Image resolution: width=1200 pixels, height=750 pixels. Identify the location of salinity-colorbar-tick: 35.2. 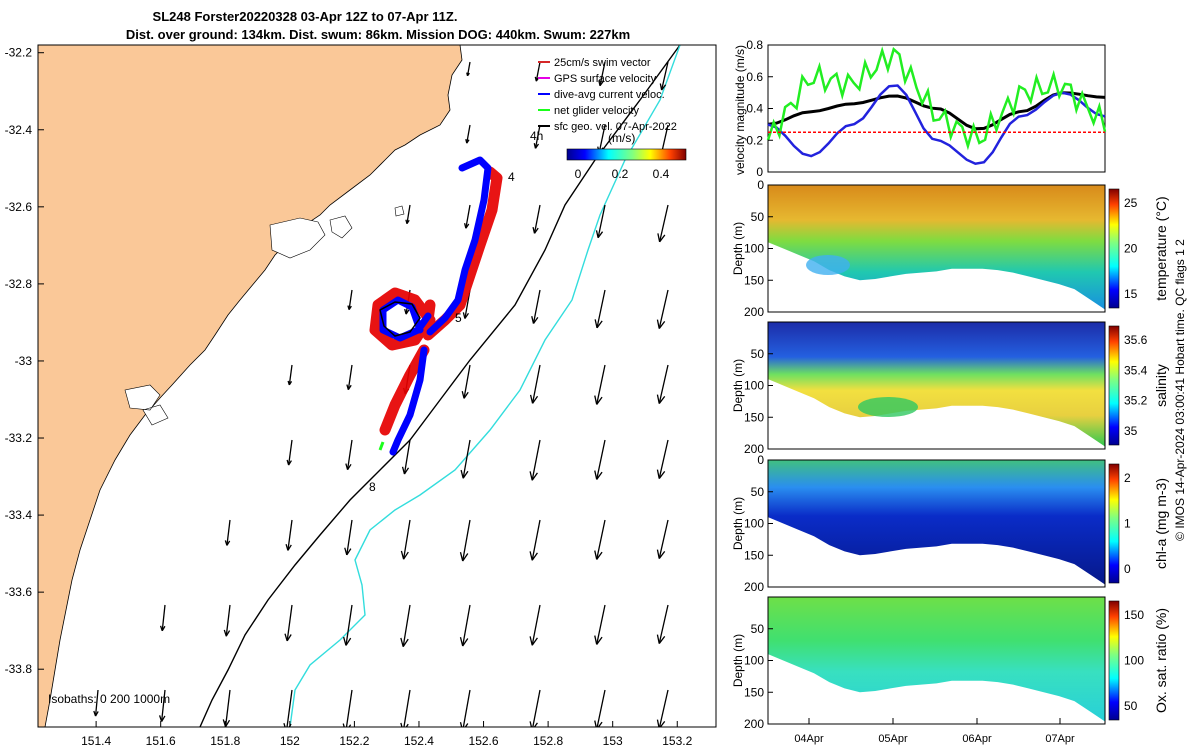
(1136, 401).